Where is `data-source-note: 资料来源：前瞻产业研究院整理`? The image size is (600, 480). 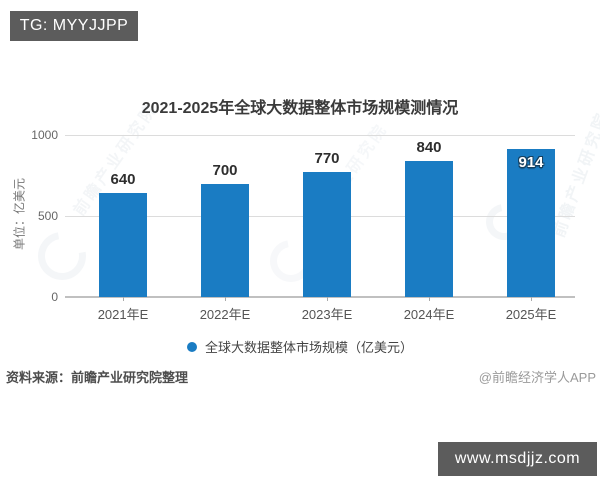
data-source-note: 资料来源：前瞻产业研究院整理 is located at coordinates (97, 377).